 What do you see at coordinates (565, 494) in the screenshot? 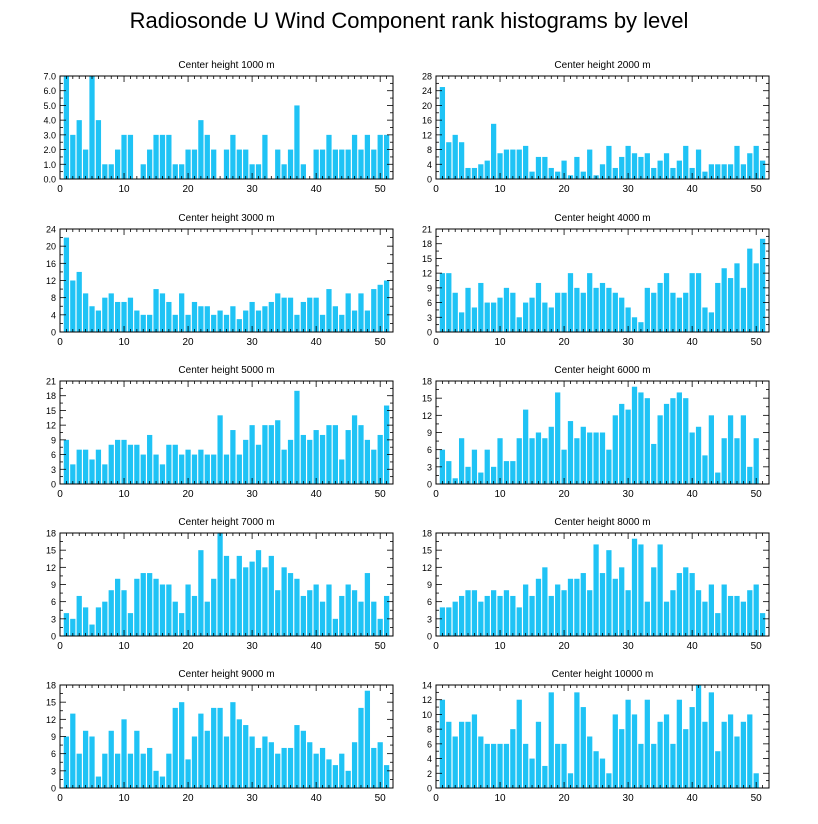
I see `x-tick-label: 20` at bounding box center [565, 494].